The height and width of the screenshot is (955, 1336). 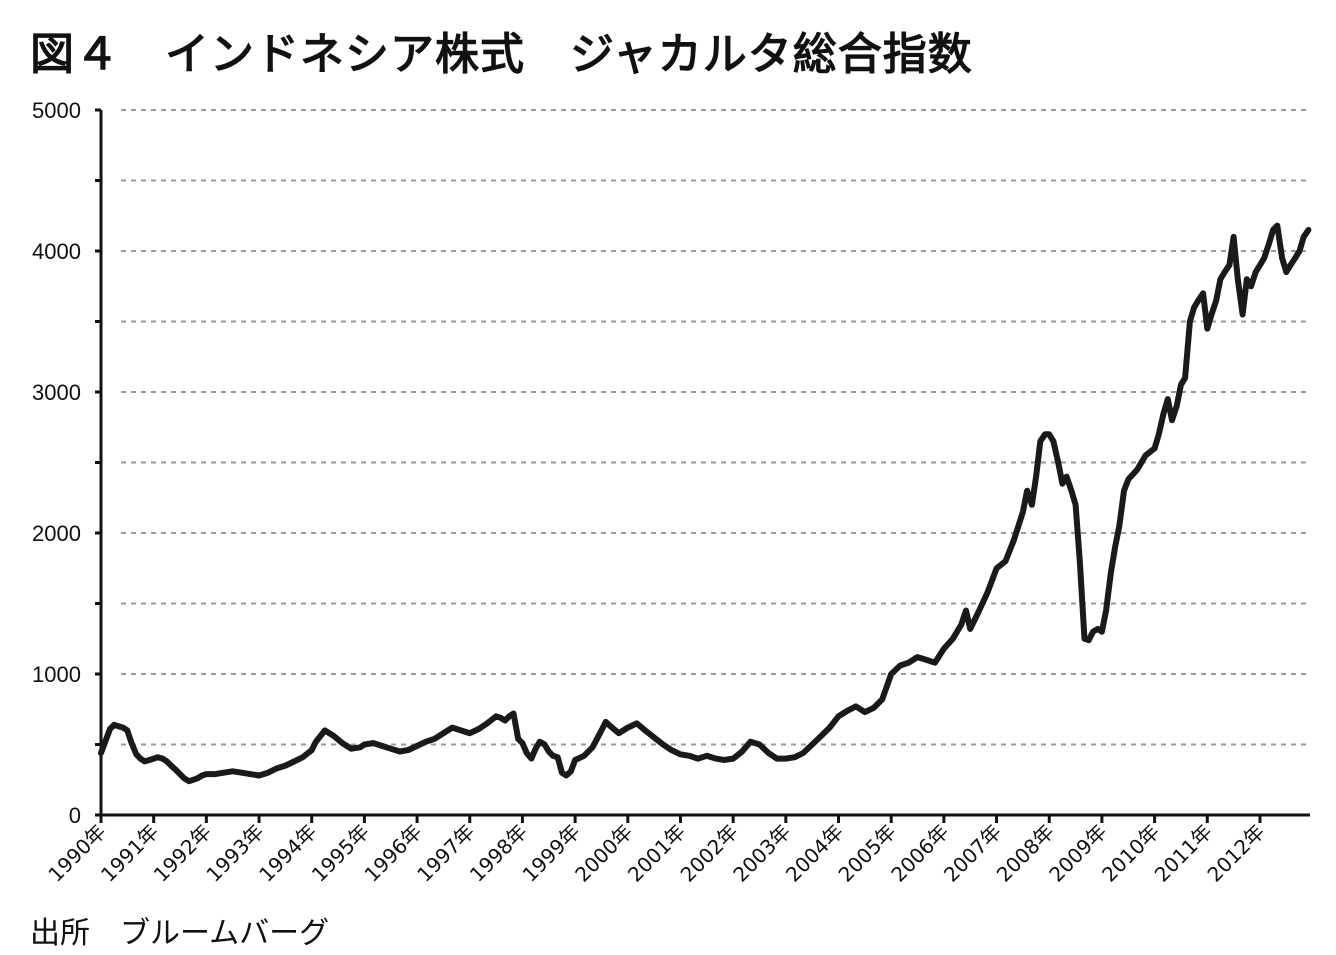 What do you see at coordinates (1025, 853) in the screenshot?
I see `x-tick-label: 2008年` at bounding box center [1025, 853].